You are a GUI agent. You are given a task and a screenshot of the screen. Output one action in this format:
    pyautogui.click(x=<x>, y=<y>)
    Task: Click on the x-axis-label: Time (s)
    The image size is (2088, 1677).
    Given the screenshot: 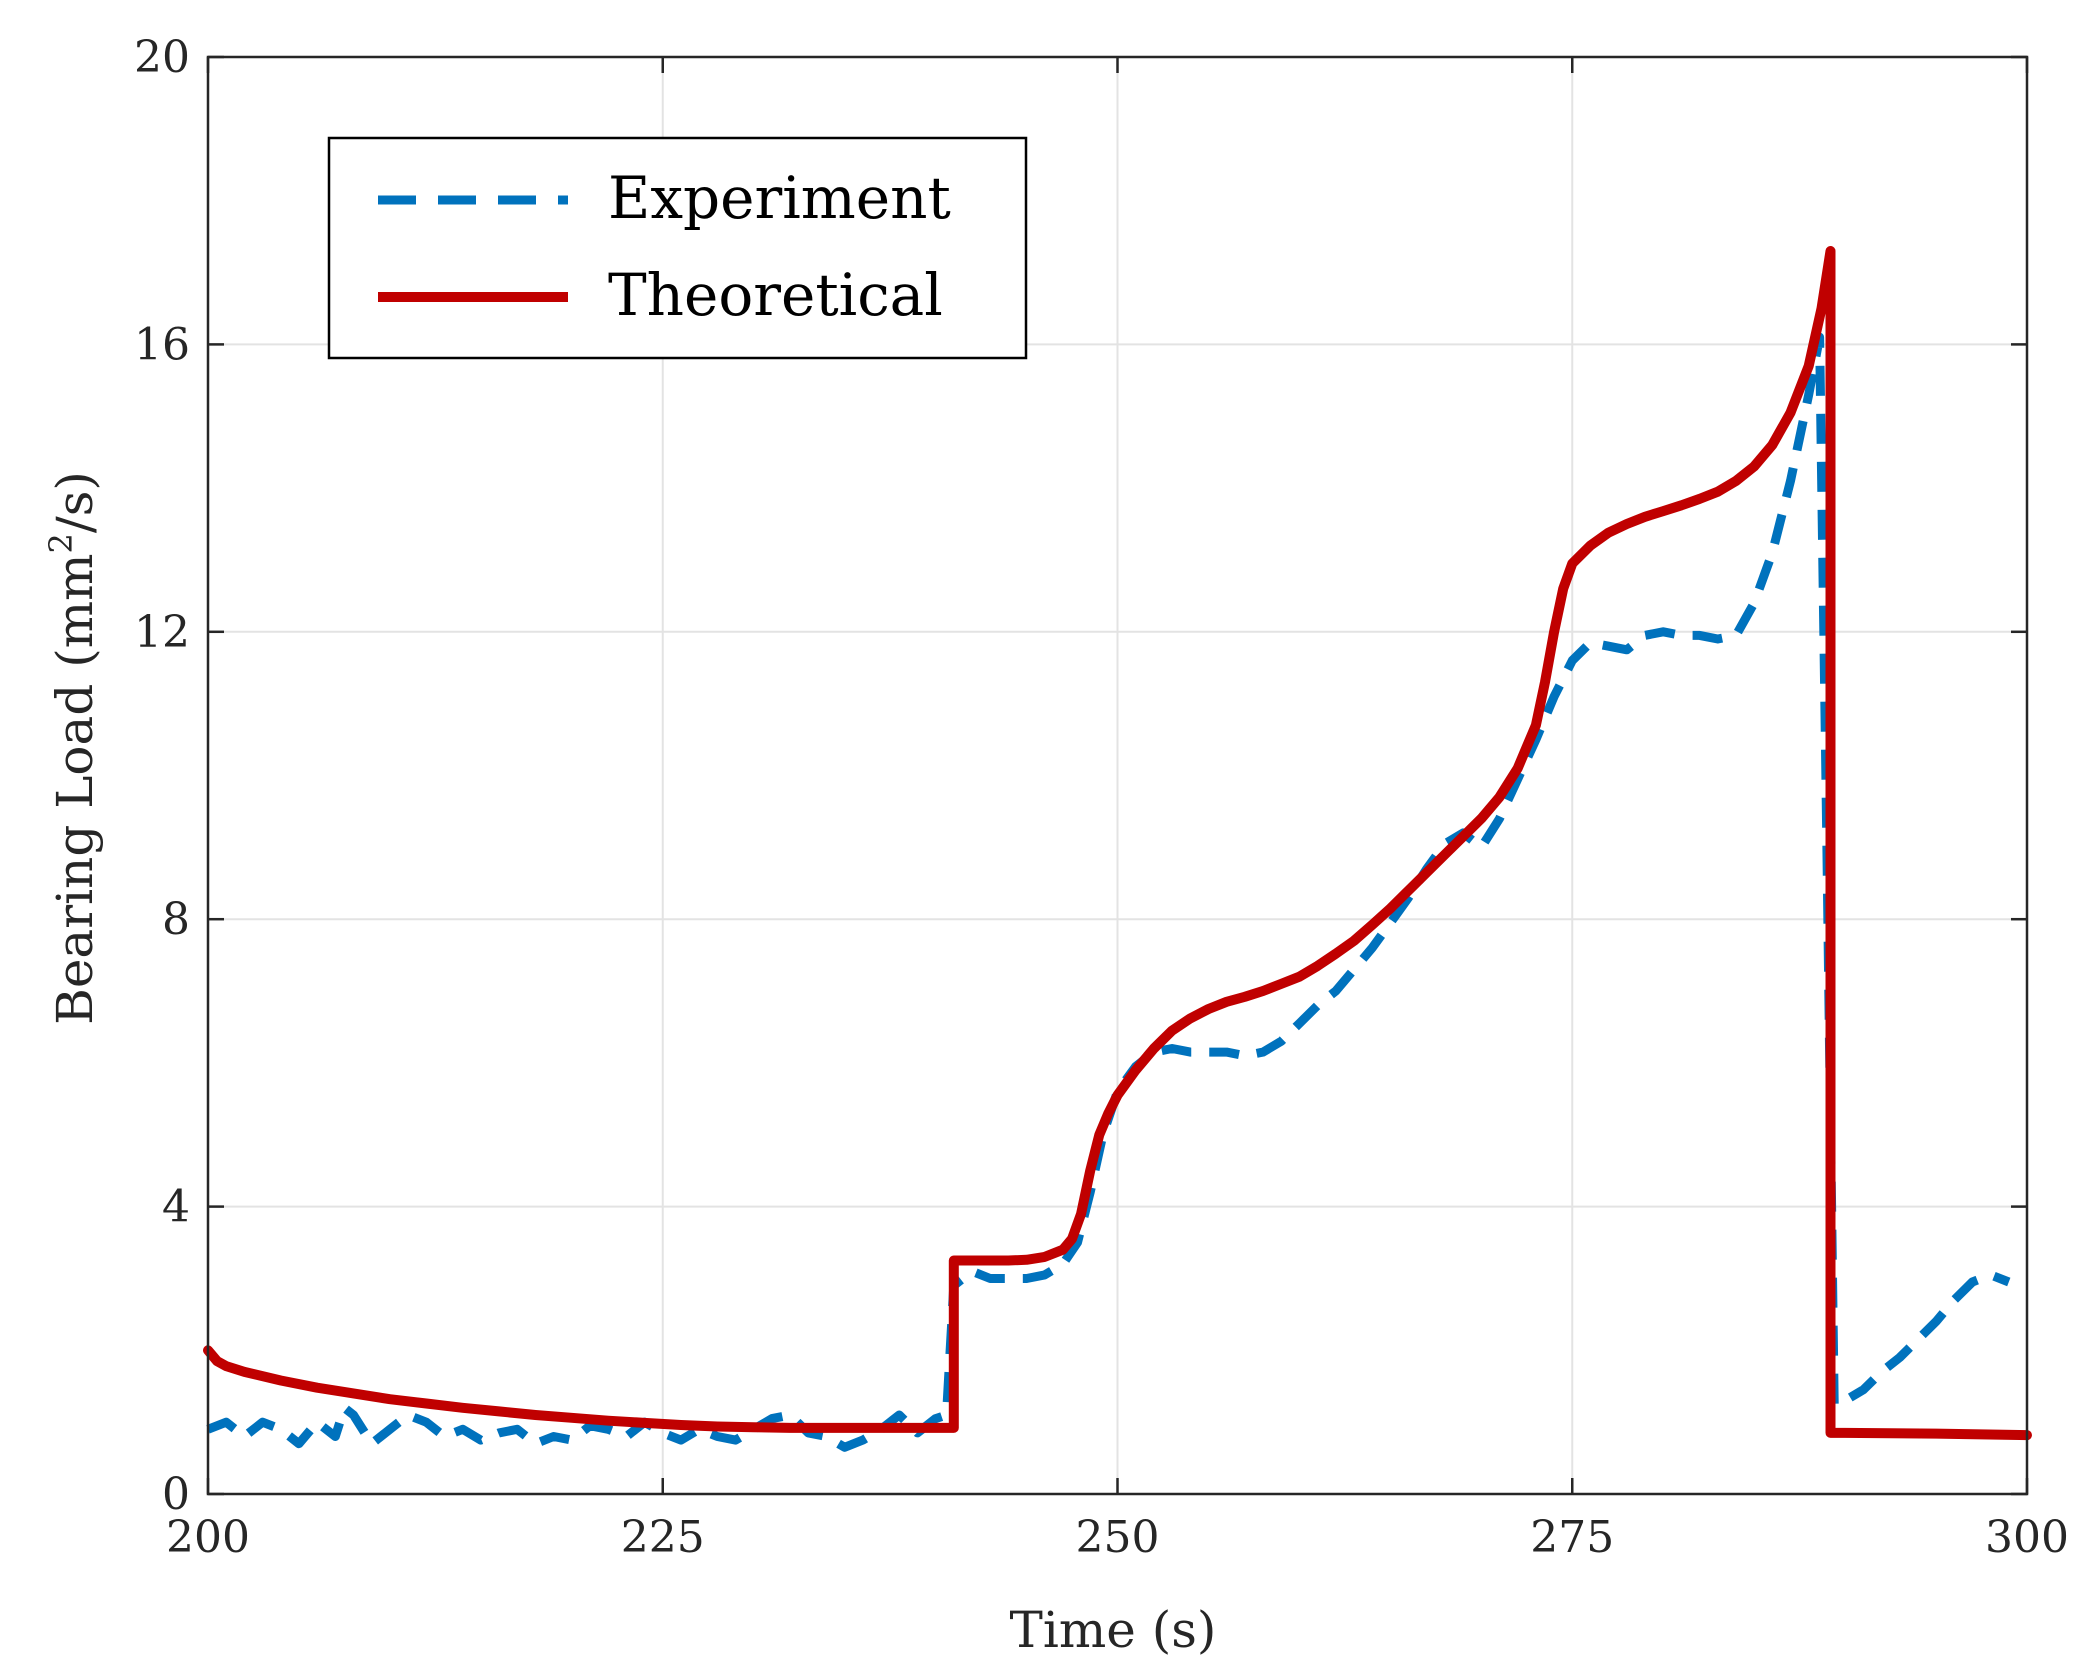 What is the action you would take?
    pyautogui.click(x=1113, y=1630)
    